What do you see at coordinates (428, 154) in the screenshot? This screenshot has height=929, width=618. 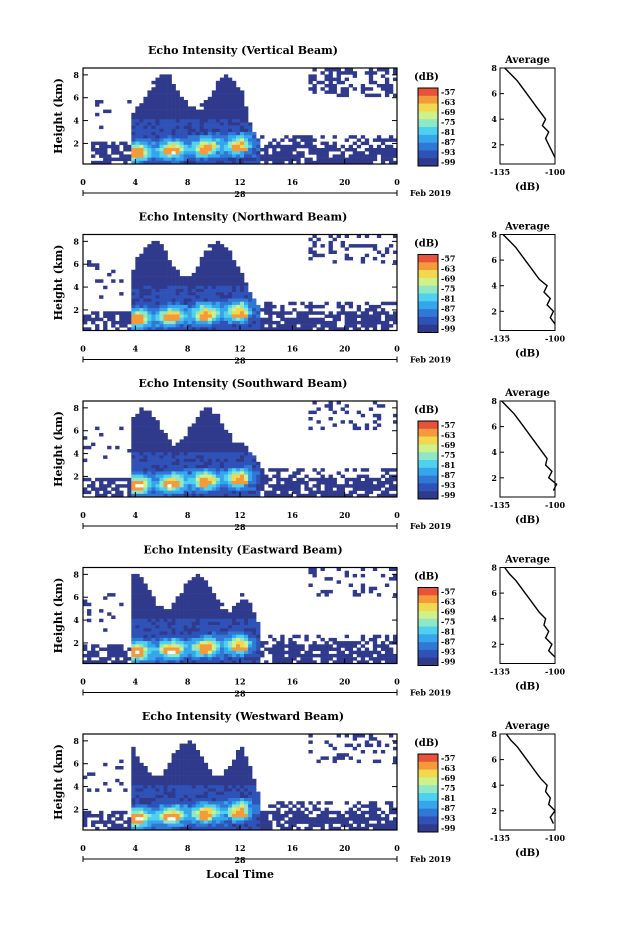 I see `colorbar-segment` at bounding box center [428, 154].